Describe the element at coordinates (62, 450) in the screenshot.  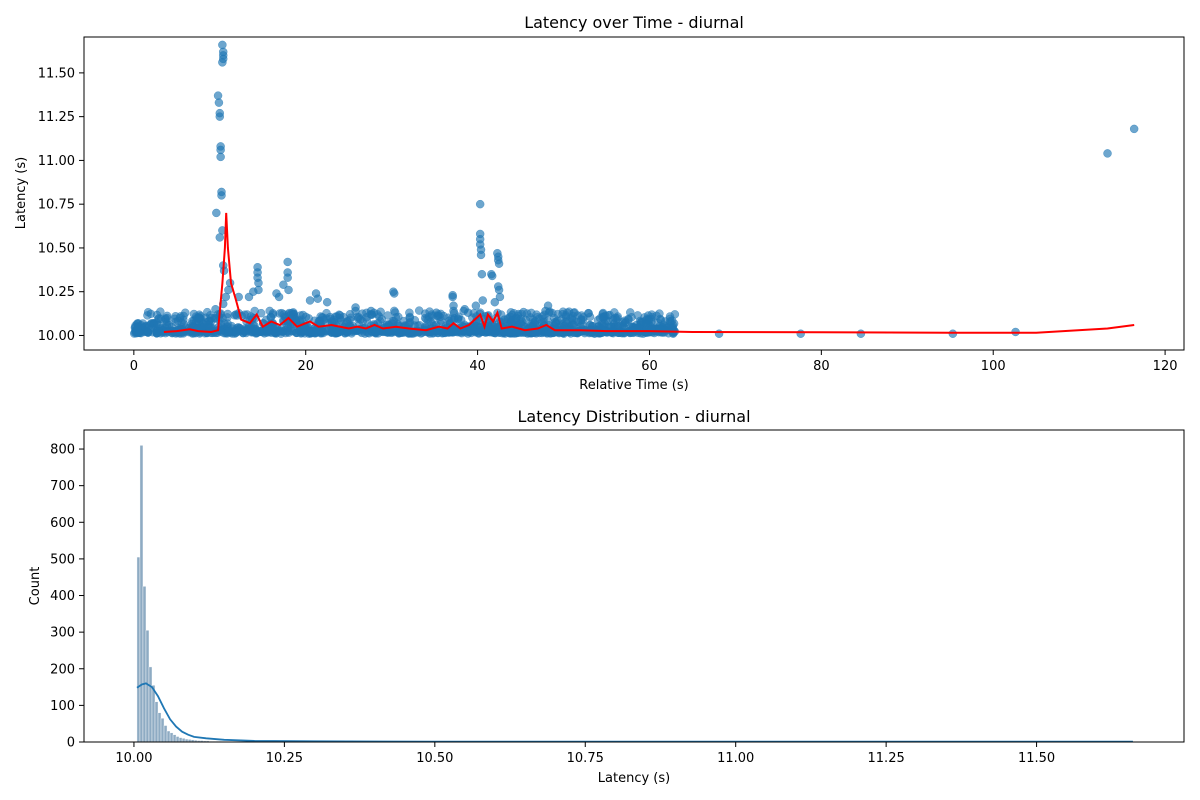
I see `histogram-y-tick-label: 800` at that location.